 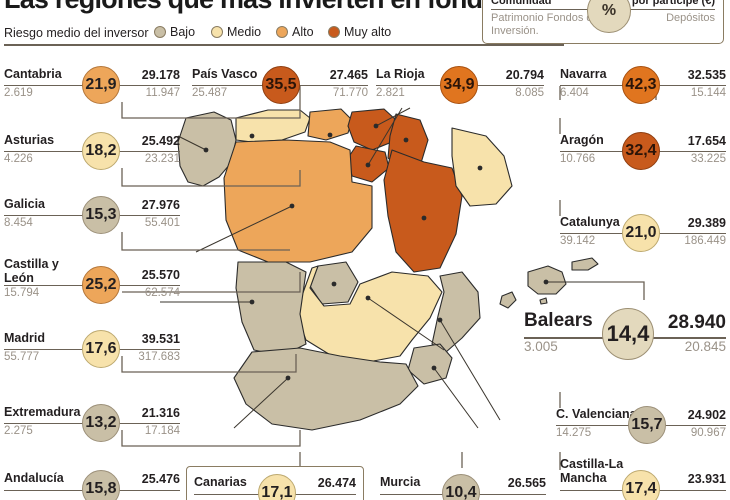 I want to click on region-pct-circle: 13,2, so click(x=101, y=423).